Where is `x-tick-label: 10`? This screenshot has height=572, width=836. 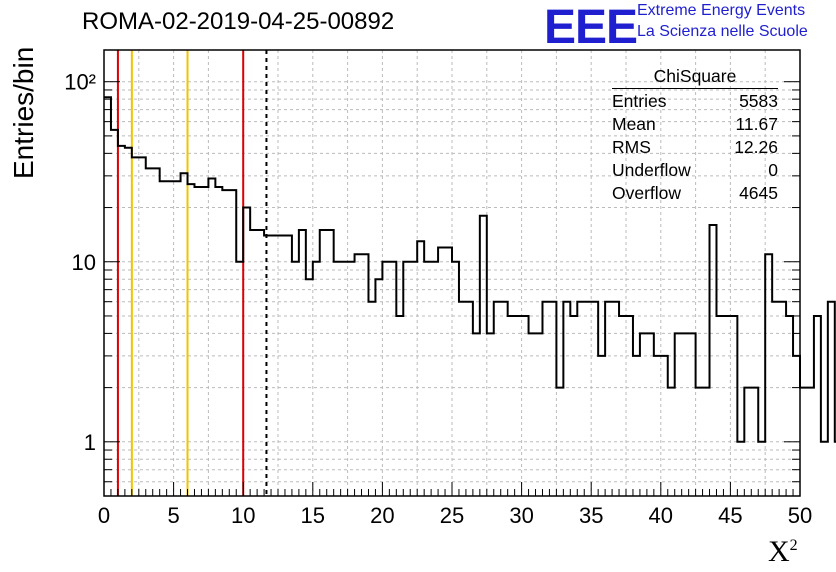 x-tick-label: 10 is located at coordinates (243, 515).